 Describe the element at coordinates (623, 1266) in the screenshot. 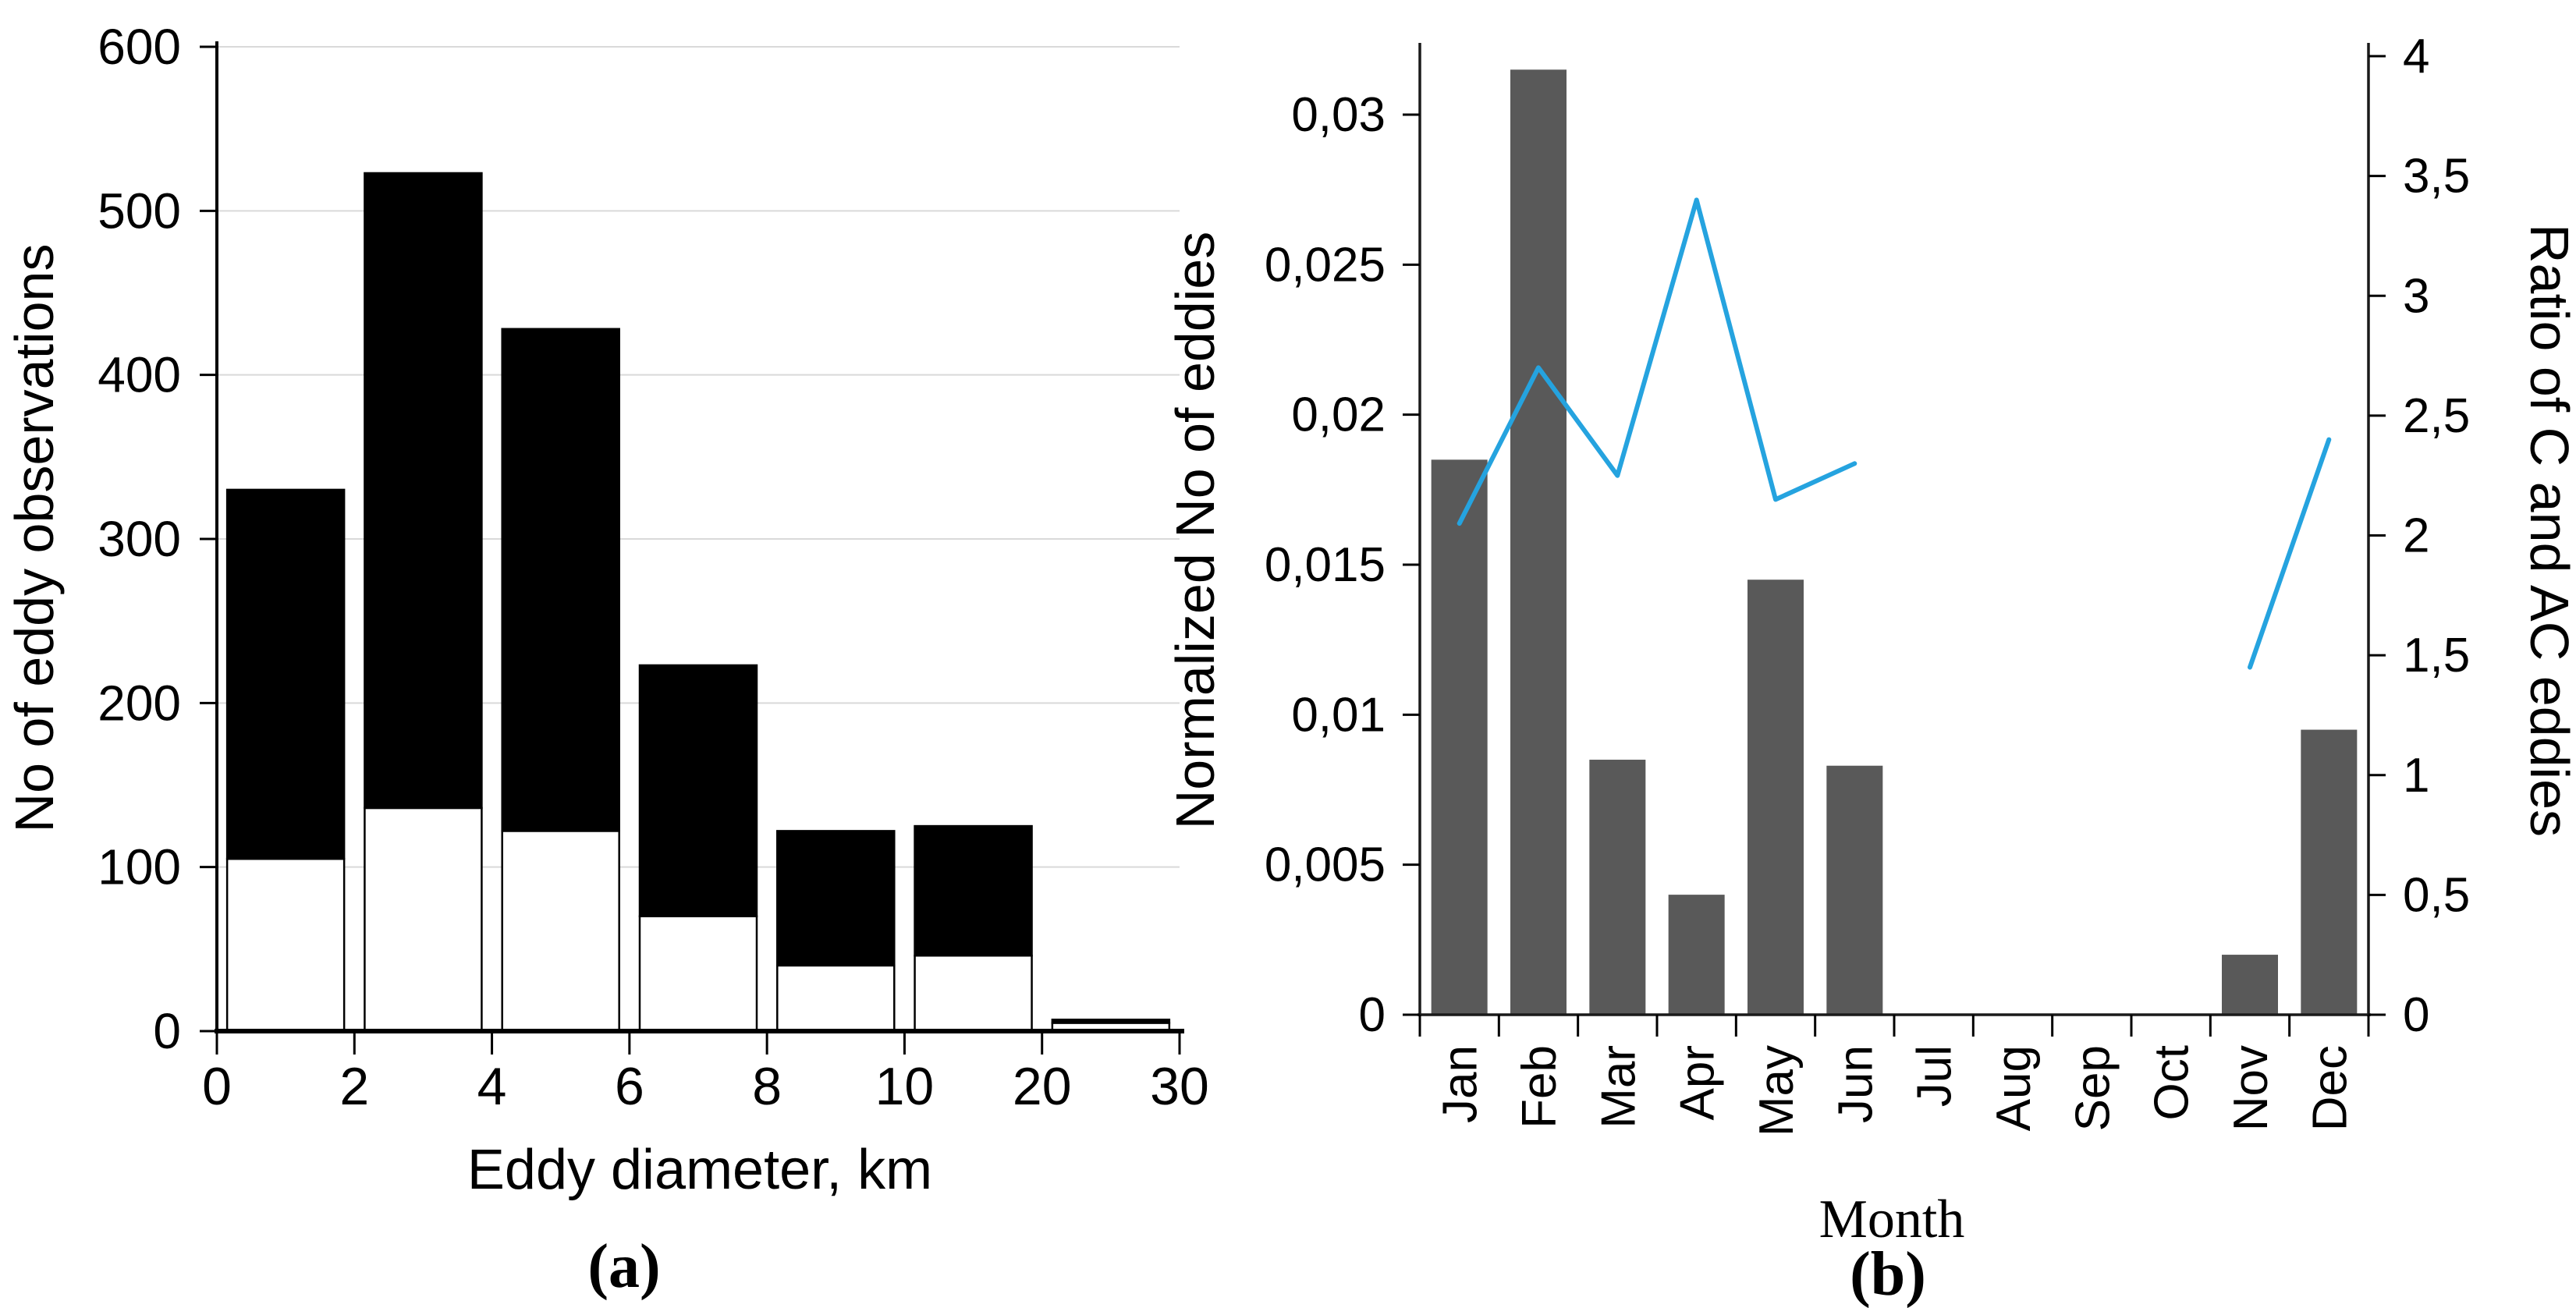

I see `chart-a-caption: (a)` at that location.